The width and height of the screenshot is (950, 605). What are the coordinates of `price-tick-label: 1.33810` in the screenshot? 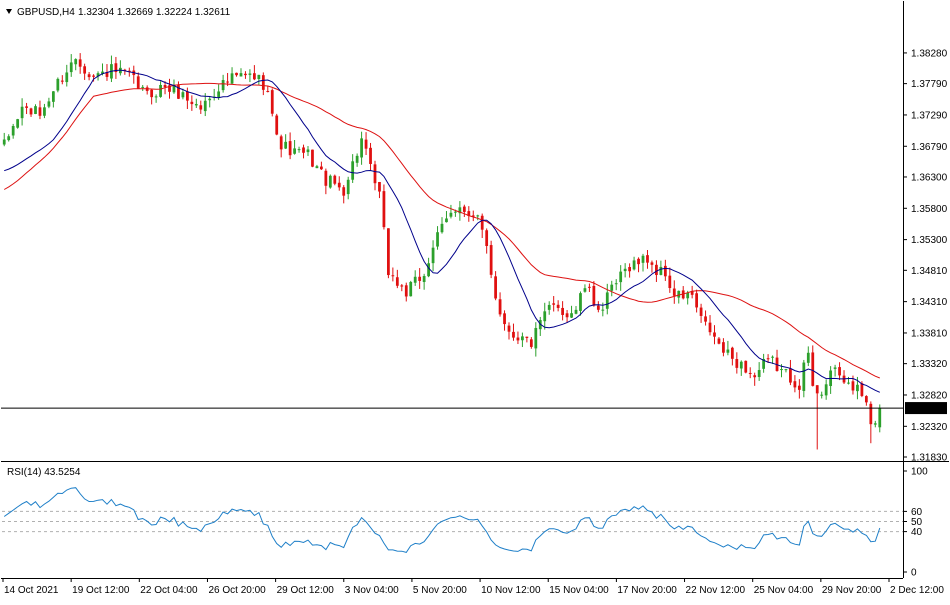 It's located at (929, 333).